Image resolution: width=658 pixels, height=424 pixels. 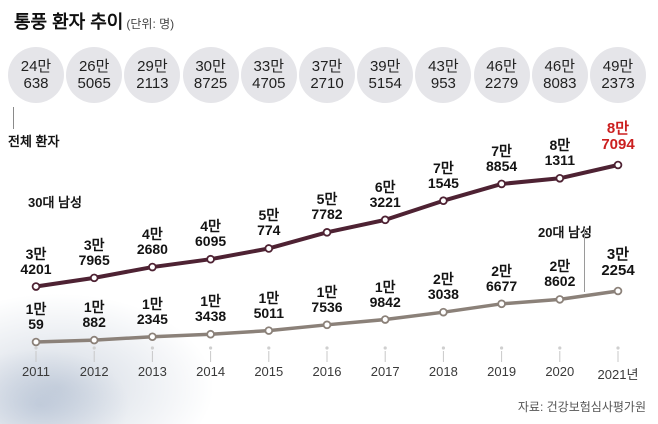 I want to click on series-20s-value-label: 1만 2345, so click(x=152, y=311).